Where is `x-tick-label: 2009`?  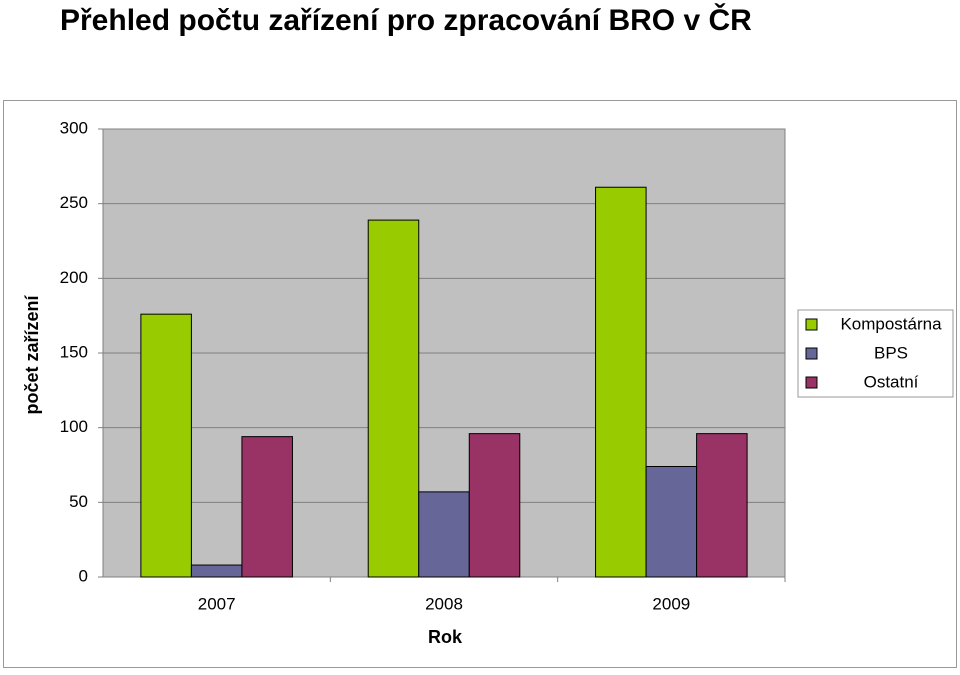 x-tick-label: 2009 is located at coordinates (671, 603).